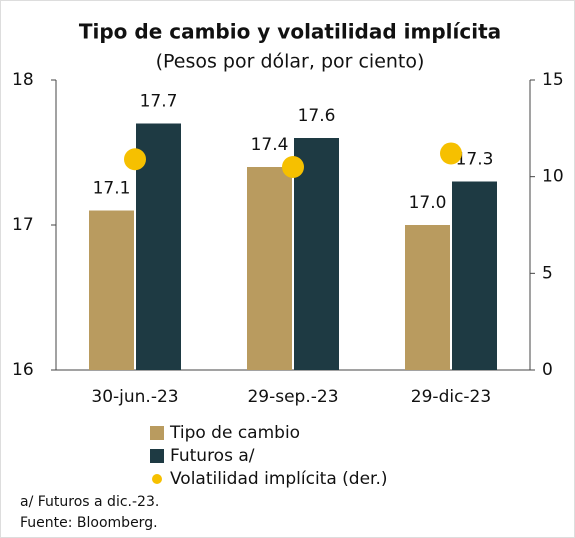 The image size is (575, 538). What do you see at coordinates (428, 203) in the screenshot?
I see `value-label: 17.0` at bounding box center [428, 203].